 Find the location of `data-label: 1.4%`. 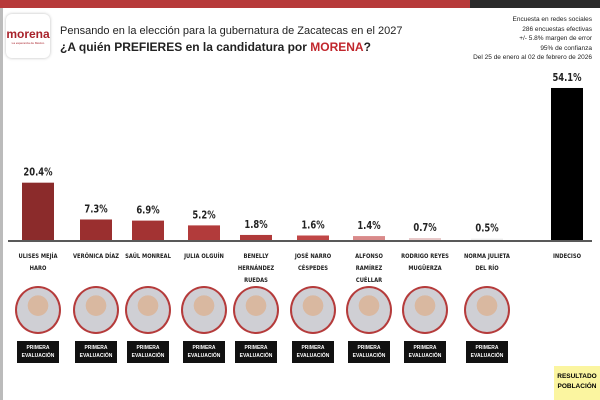

data-label: 1.4% is located at coordinates (368, 226).